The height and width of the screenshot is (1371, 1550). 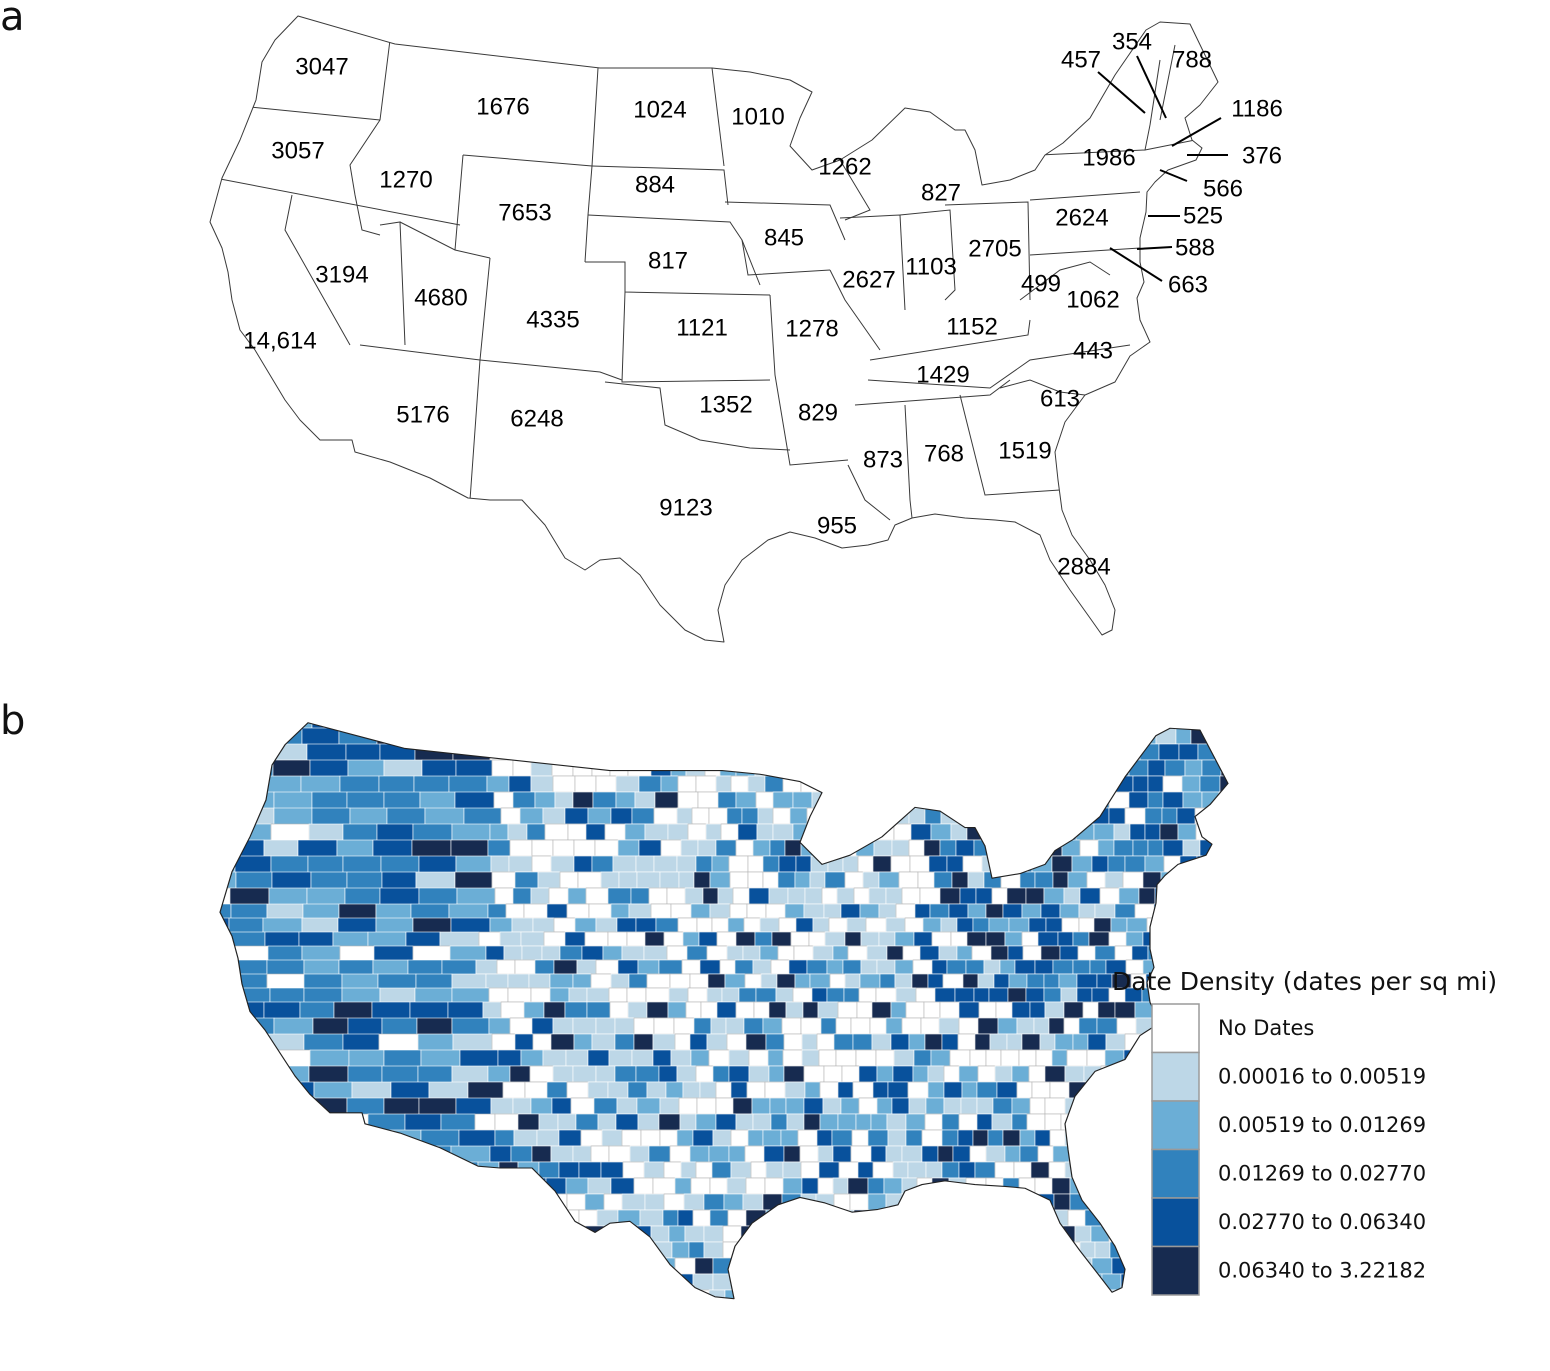 I want to click on state-label-georgia: 1519, so click(x=1024, y=450).